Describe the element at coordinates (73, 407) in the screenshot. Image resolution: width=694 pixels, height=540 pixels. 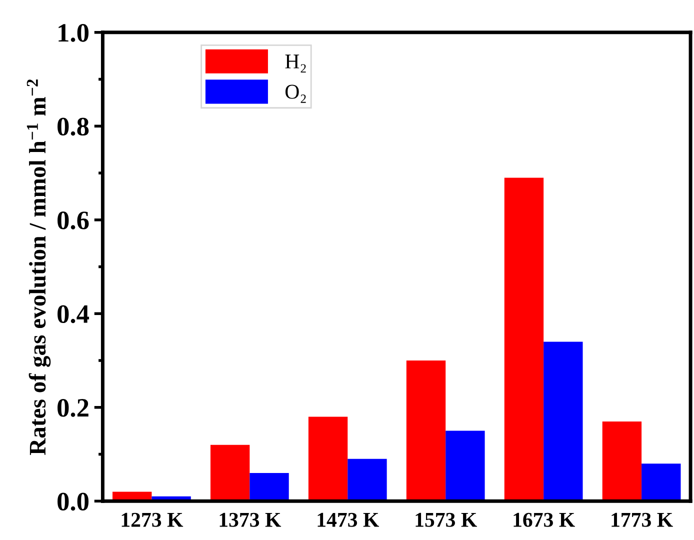
I see `y-tick-label: 0.2` at that location.